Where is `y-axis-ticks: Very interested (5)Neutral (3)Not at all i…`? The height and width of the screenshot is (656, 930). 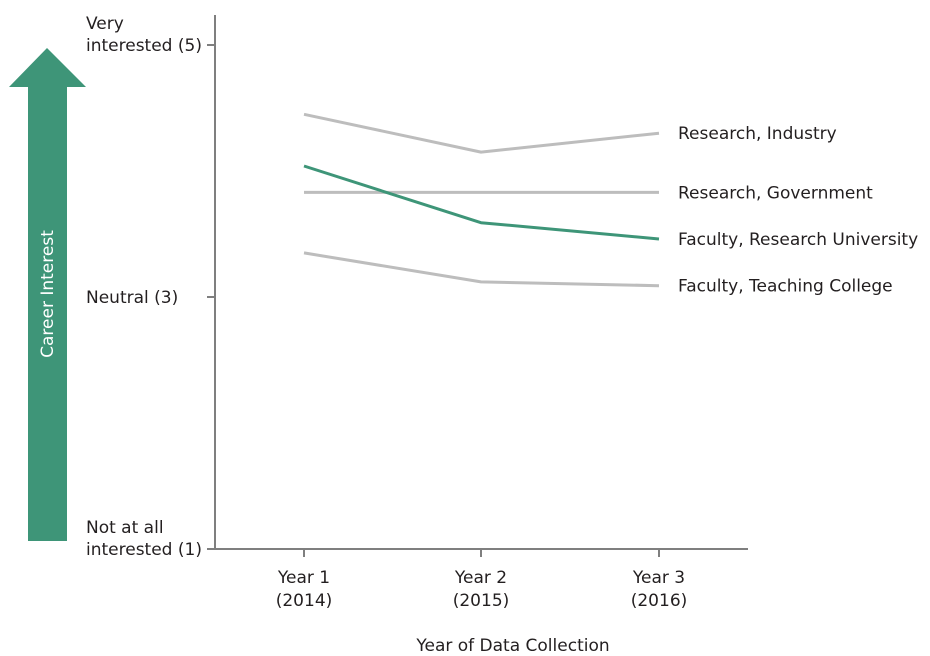
y-axis-ticks: Very interested (5)Neutral (3)Not at all i… is located at coordinates (150, 287).